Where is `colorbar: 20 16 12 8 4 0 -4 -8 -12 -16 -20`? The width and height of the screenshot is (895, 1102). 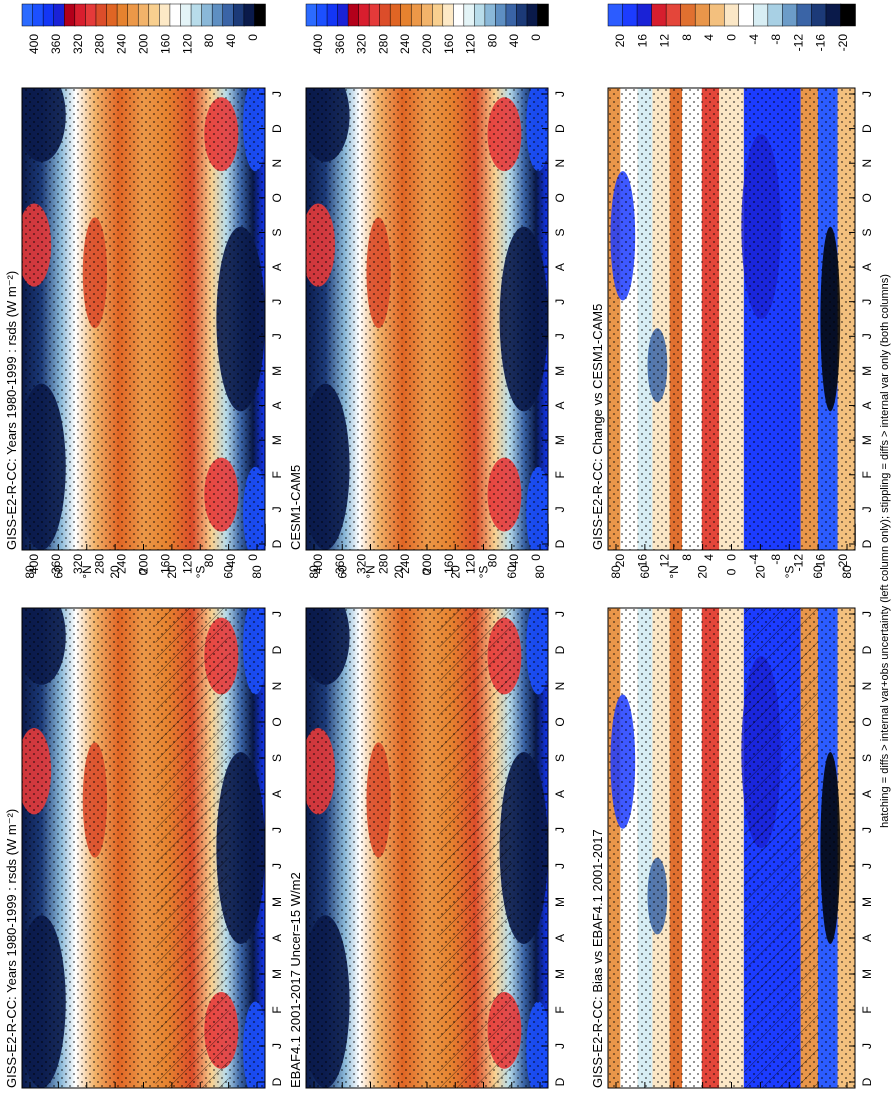
colorbar: 20 16 12 8 4 0 -4 -8 -12 -16 -20 is located at coordinates (731, 27).